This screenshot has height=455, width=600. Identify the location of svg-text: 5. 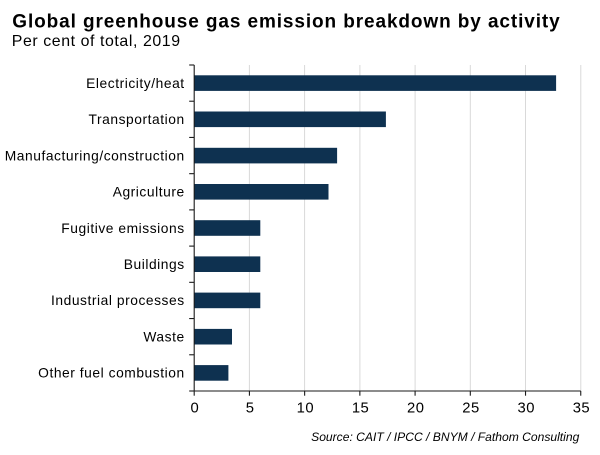
(250, 409).